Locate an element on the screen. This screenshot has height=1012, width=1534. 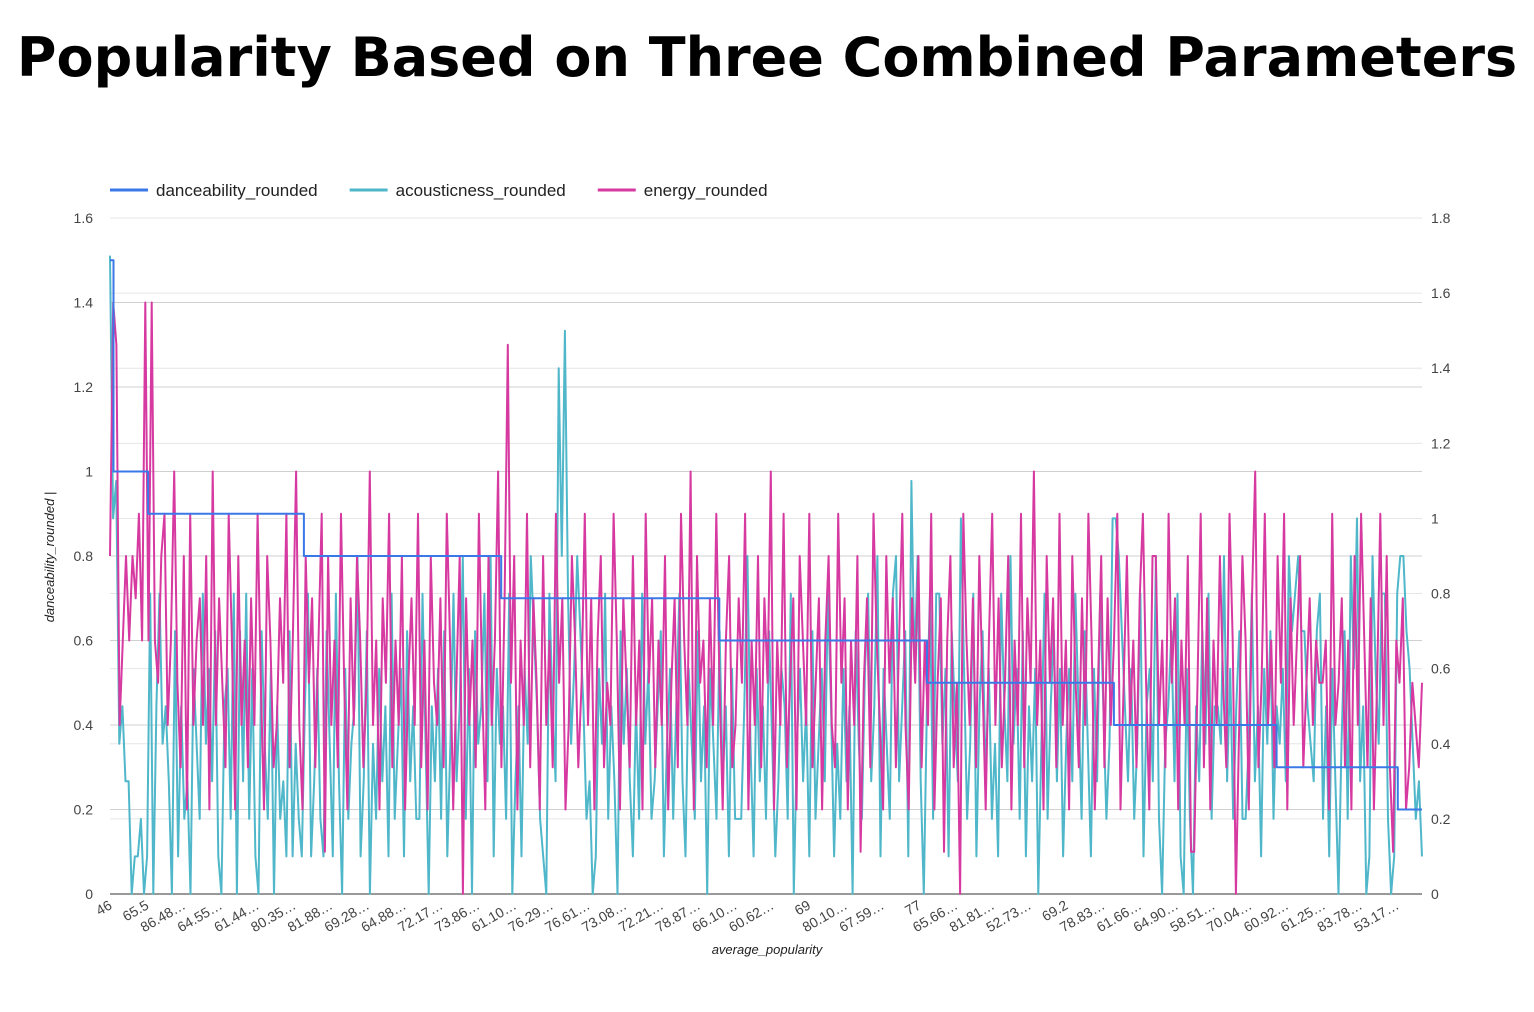
x-tick-label: 77 is located at coordinates (913, 908).